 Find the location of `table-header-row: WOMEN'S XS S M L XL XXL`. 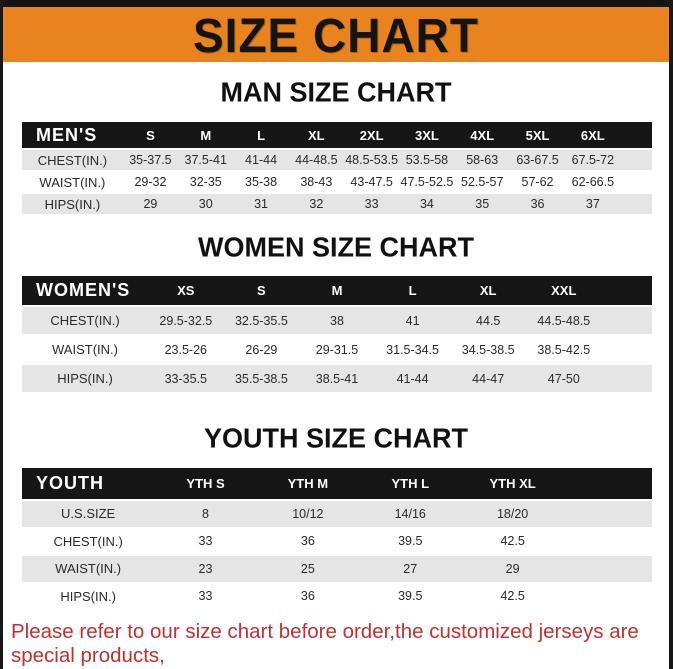

table-header-row: WOMEN'S XS S M L XL XXL is located at coordinates (337, 291).